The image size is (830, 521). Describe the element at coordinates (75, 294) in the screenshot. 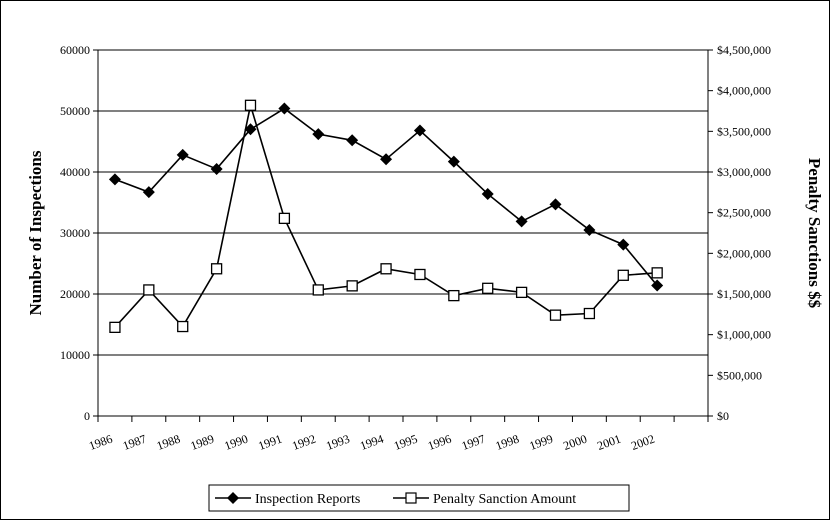

I see `left-tick-label: 20000` at that location.